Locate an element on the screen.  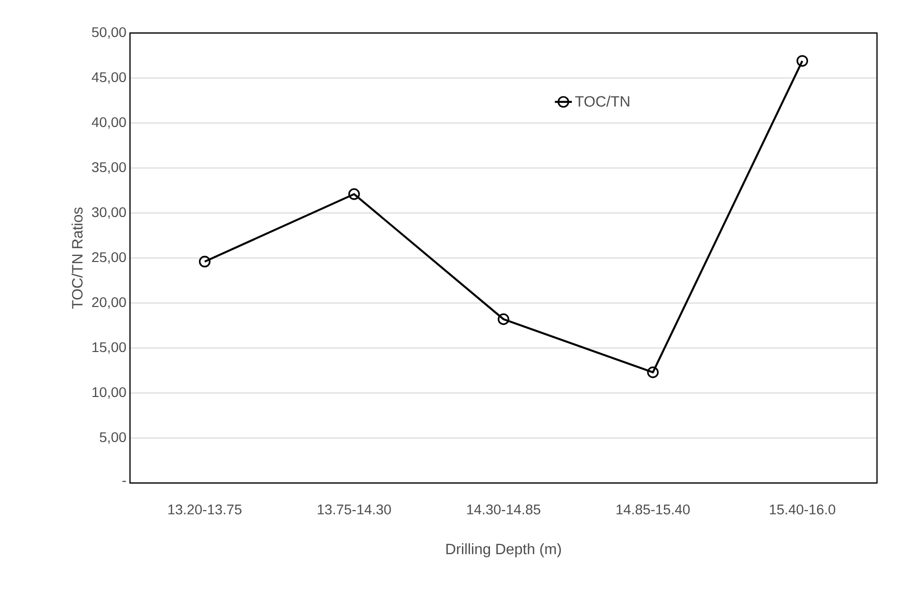
y-tick-label: 25,00 is located at coordinates (109, 258).